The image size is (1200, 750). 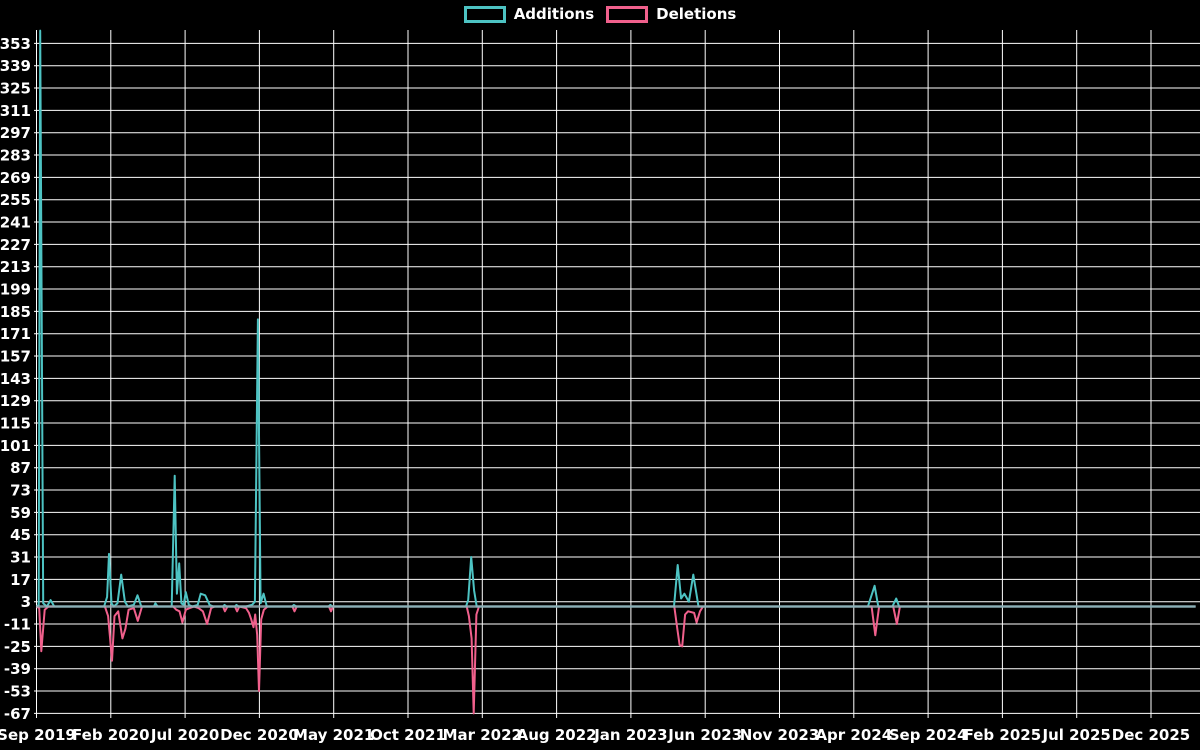 What do you see at coordinates (1003, 735) in the screenshot?
I see `x-tick-label: Feb 2025` at bounding box center [1003, 735].